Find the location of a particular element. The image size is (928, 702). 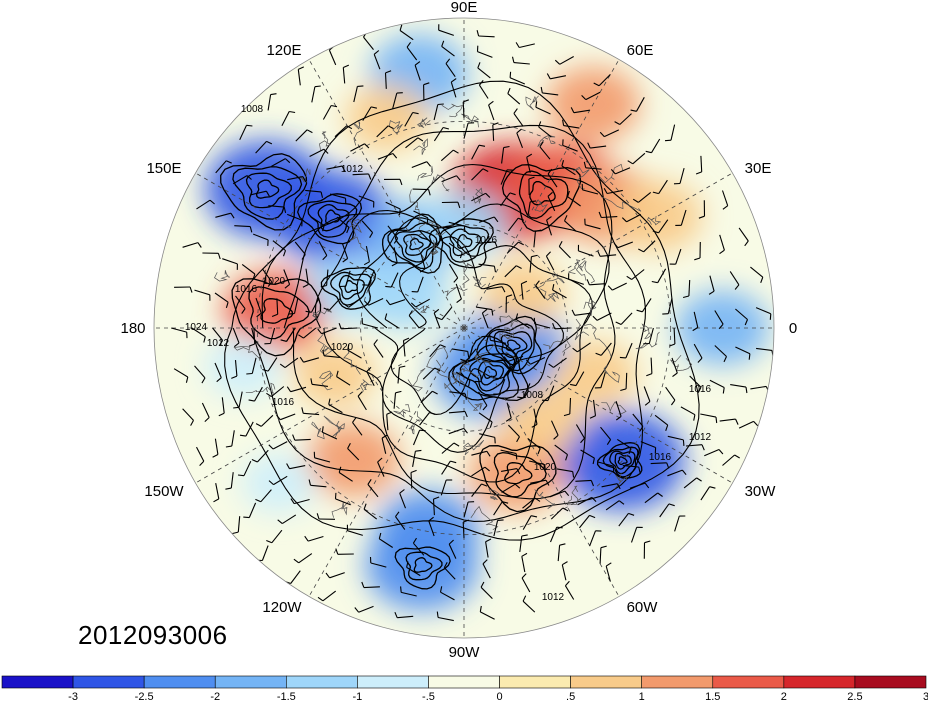

meridian-line is located at coordinates (598, 405).